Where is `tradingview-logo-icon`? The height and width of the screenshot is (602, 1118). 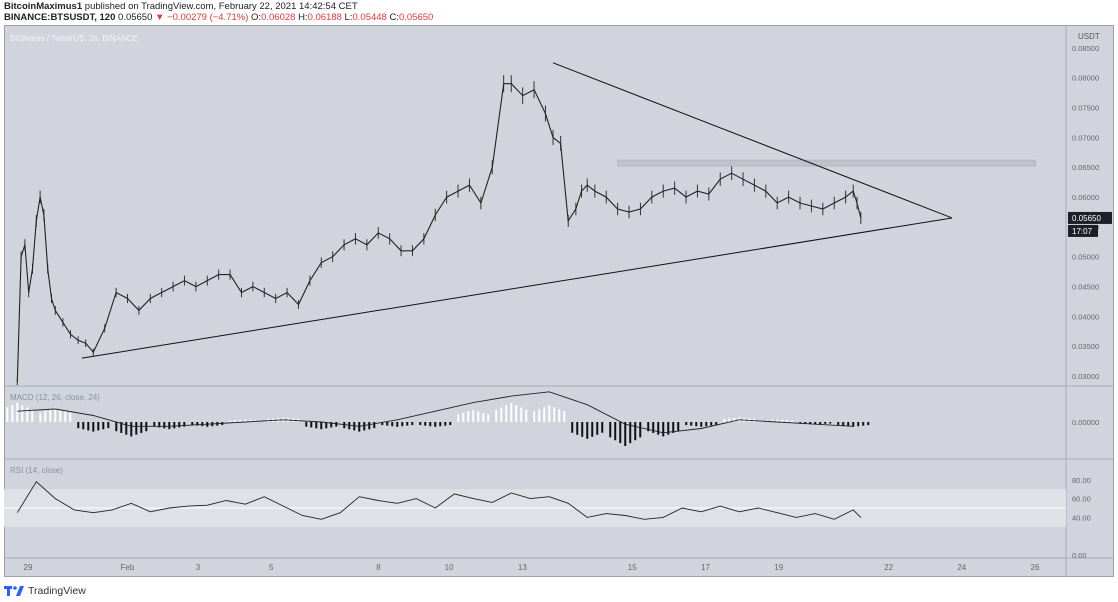 tradingview-logo-icon is located at coordinates (14, 591).